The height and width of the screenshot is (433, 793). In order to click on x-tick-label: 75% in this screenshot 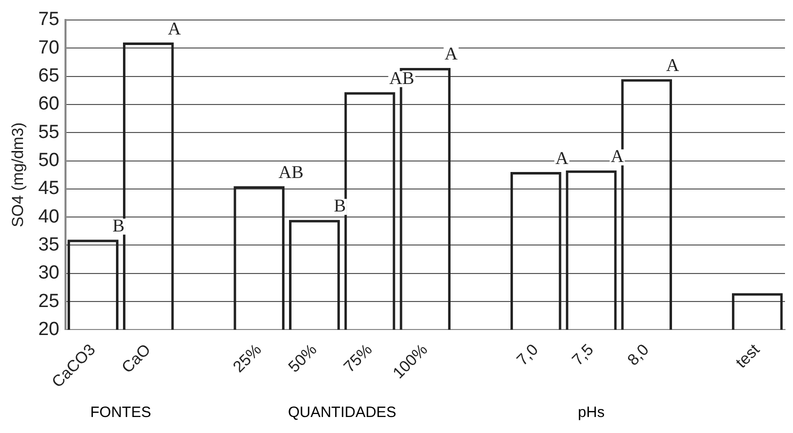, I will do `click(358, 358)`.